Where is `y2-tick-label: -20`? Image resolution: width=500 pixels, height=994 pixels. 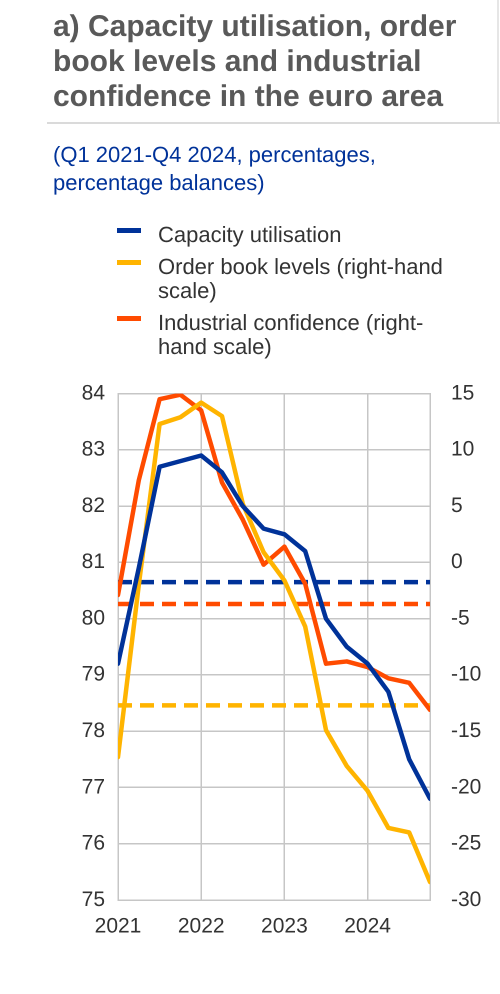
y2-tick-label: -20 is located at coordinates (466, 786).